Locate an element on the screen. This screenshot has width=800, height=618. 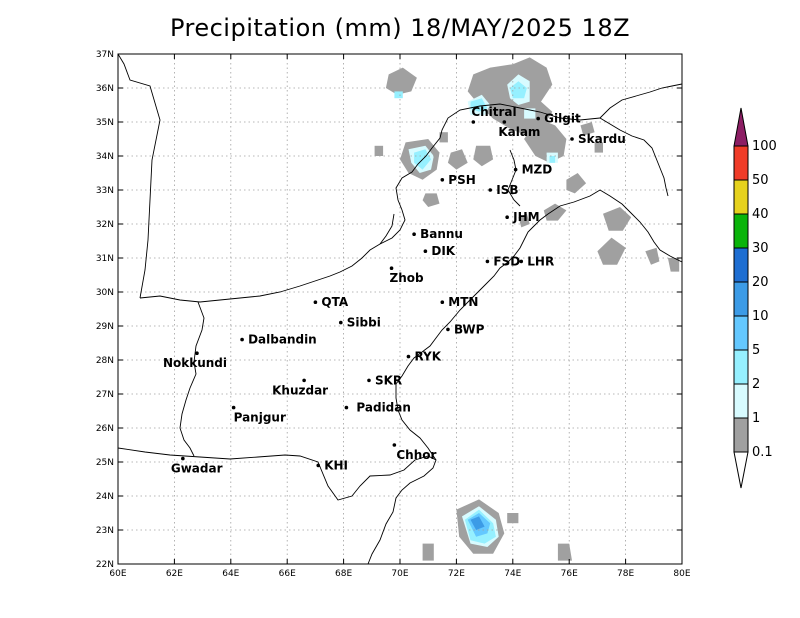
city-marker-isb is located at coordinates (490, 190).